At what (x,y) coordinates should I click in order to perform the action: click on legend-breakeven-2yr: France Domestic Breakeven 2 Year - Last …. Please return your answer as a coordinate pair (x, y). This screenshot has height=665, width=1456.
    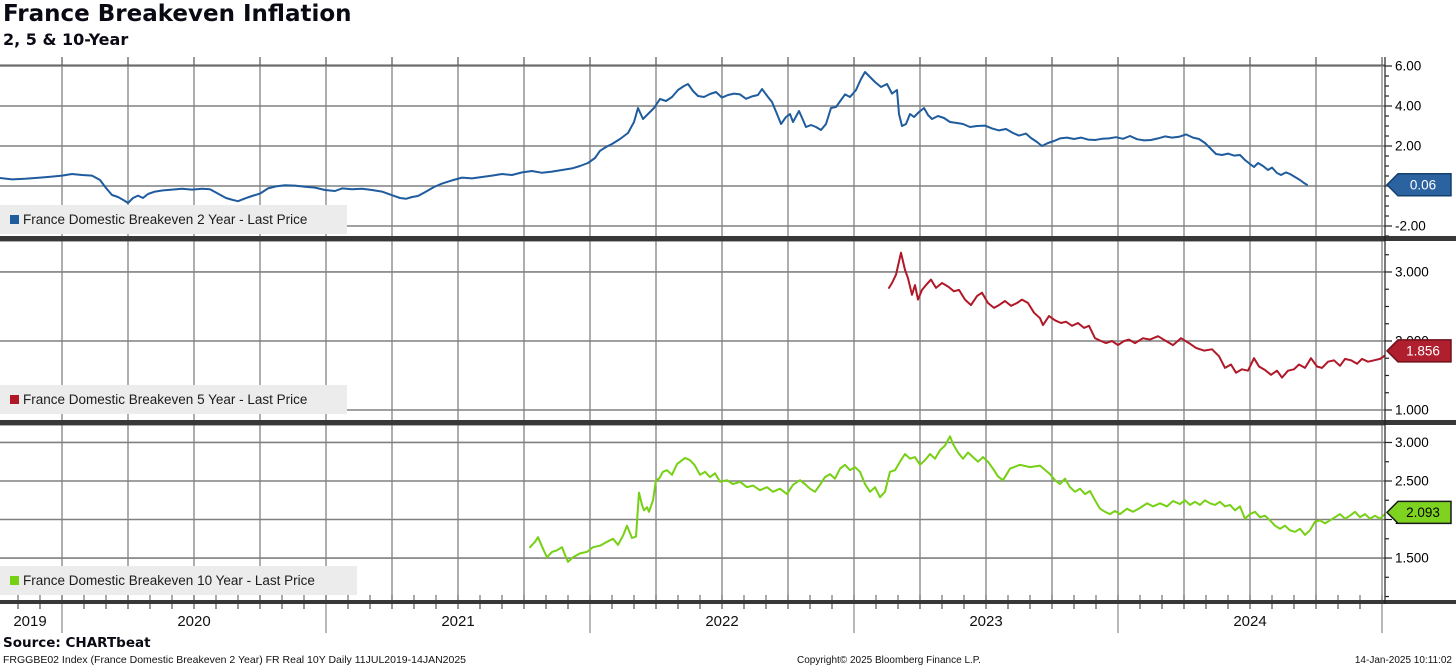
    Looking at the image, I should click on (173, 219).